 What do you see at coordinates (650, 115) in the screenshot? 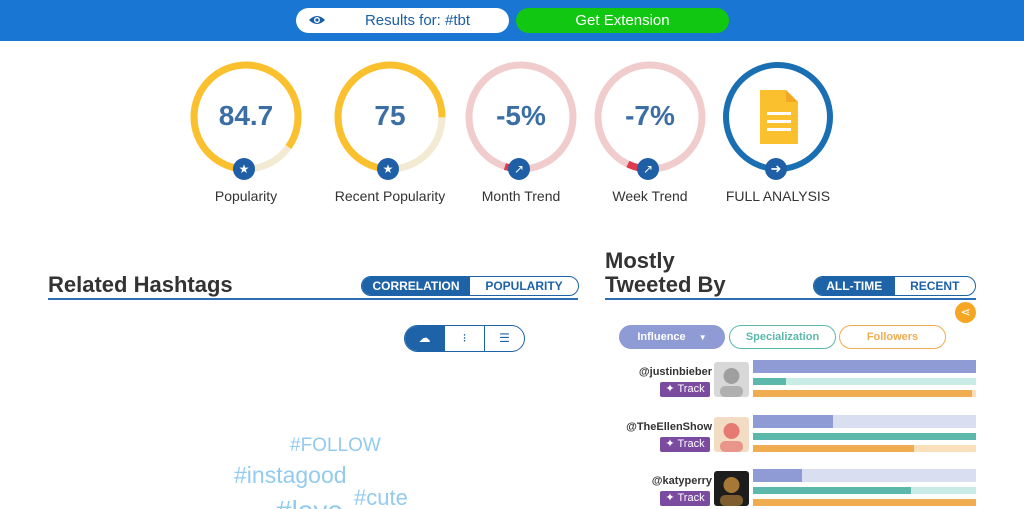
I see `gauge-value: -7%` at bounding box center [650, 115].